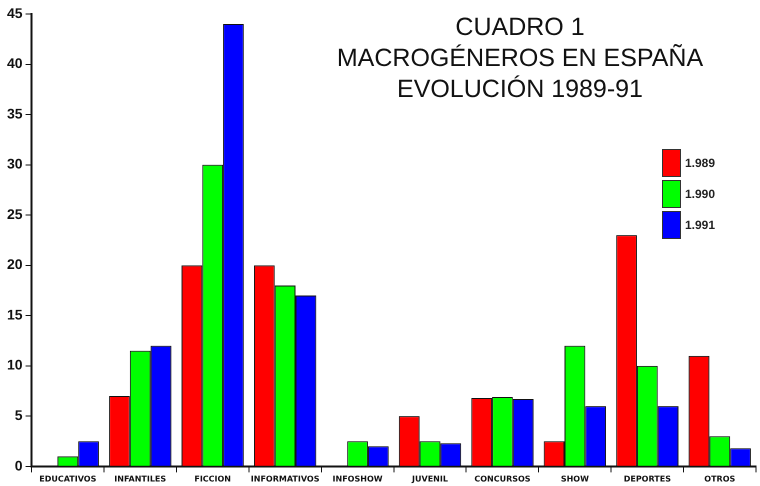  I want to click on x-tick-label: SHOW, so click(575, 479).